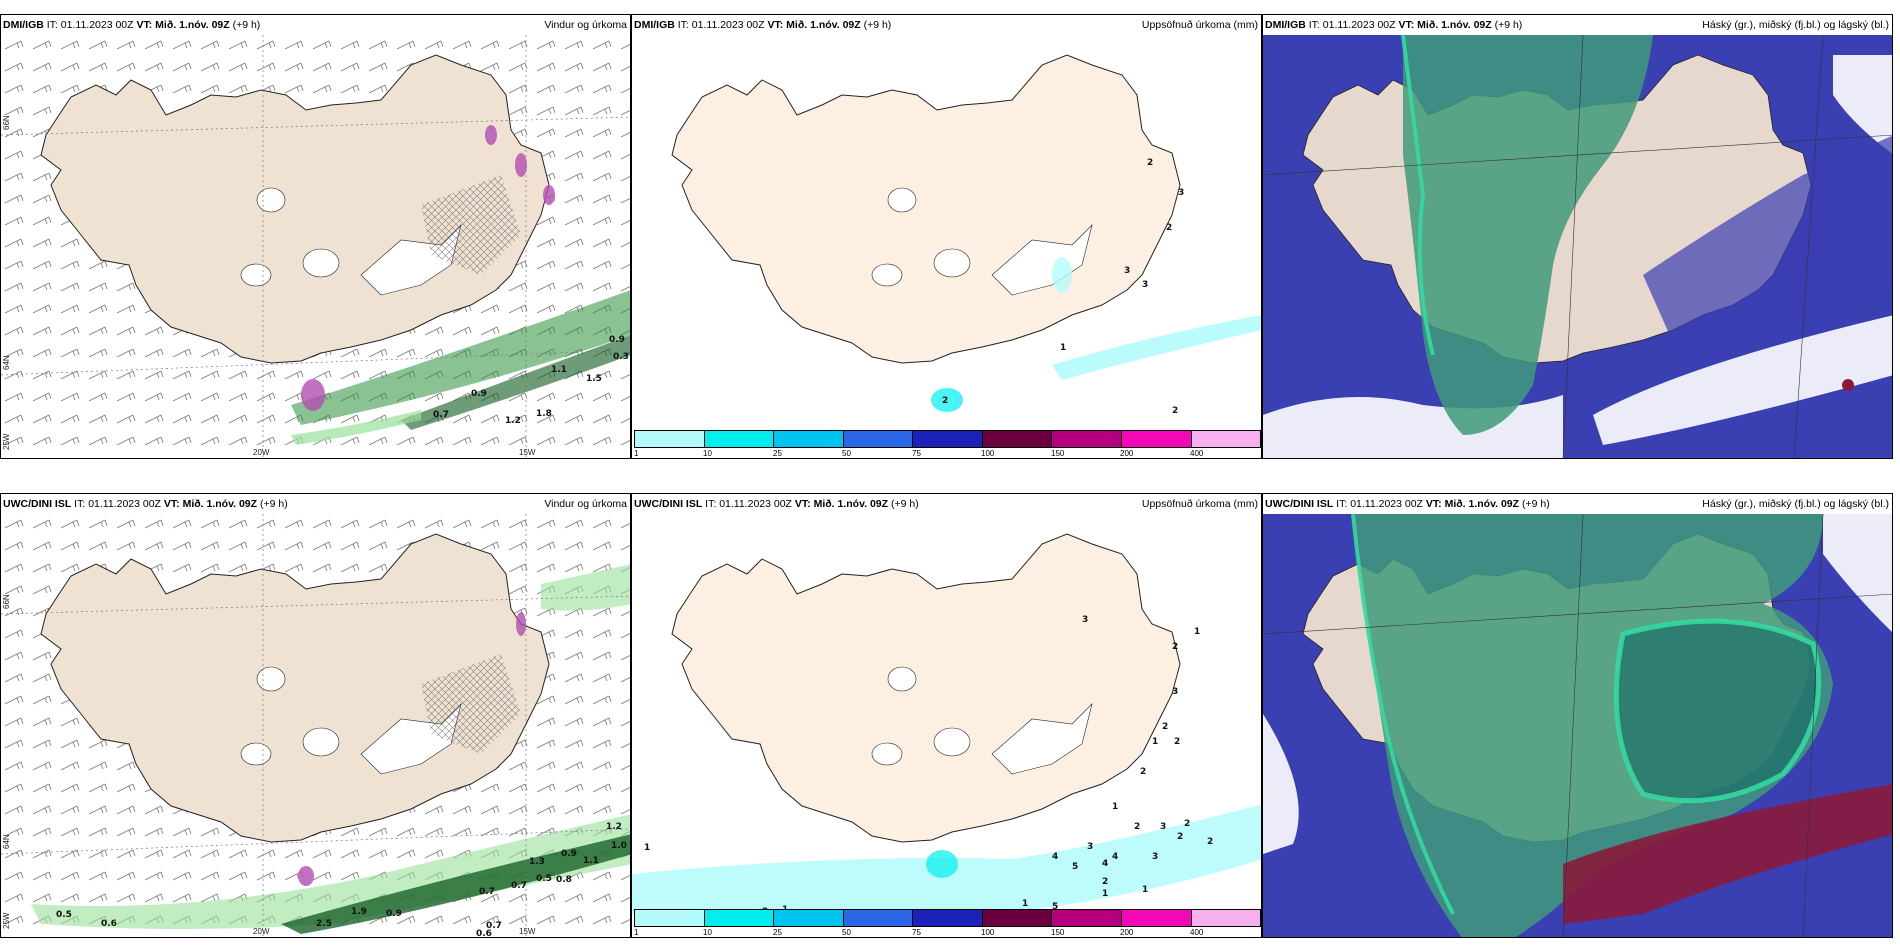 Image resolution: width=1900 pixels, height=950 pixels. Describe the element at coordinates (1055, 857) in the screenshot. I see `accum-label: 4` at that location.